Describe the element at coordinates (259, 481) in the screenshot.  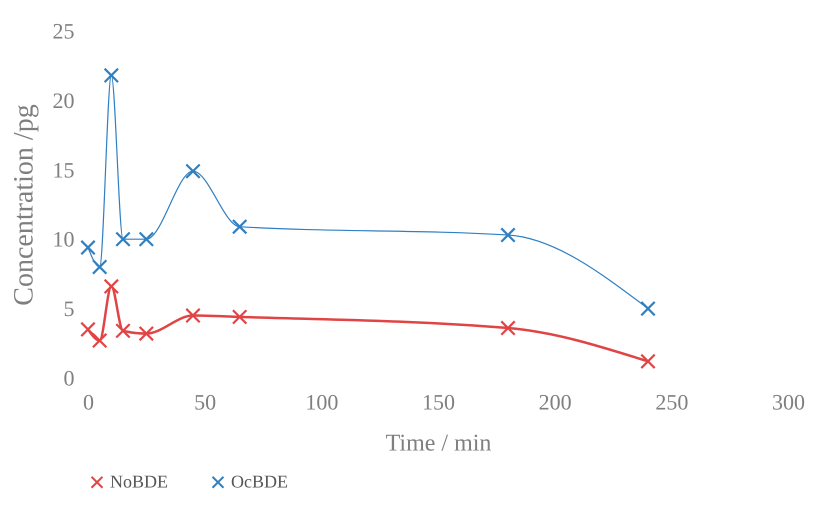
I see `legend-label: OcBDE` at that location.